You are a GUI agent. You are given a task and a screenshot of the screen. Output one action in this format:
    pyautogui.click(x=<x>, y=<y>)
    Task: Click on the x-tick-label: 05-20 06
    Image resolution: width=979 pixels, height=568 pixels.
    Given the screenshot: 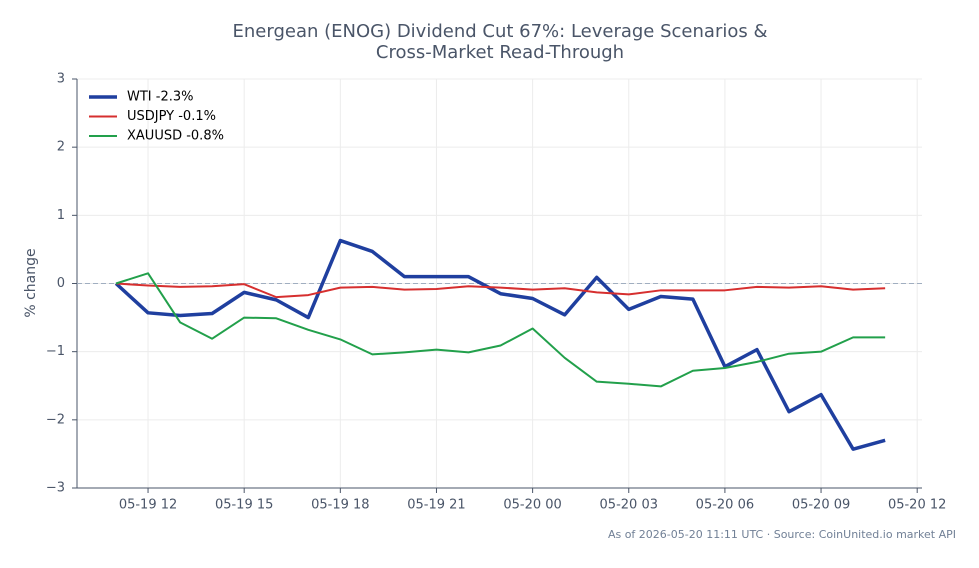 What is the action you would take?
    pyautogui.click(x=725, y=505)
    